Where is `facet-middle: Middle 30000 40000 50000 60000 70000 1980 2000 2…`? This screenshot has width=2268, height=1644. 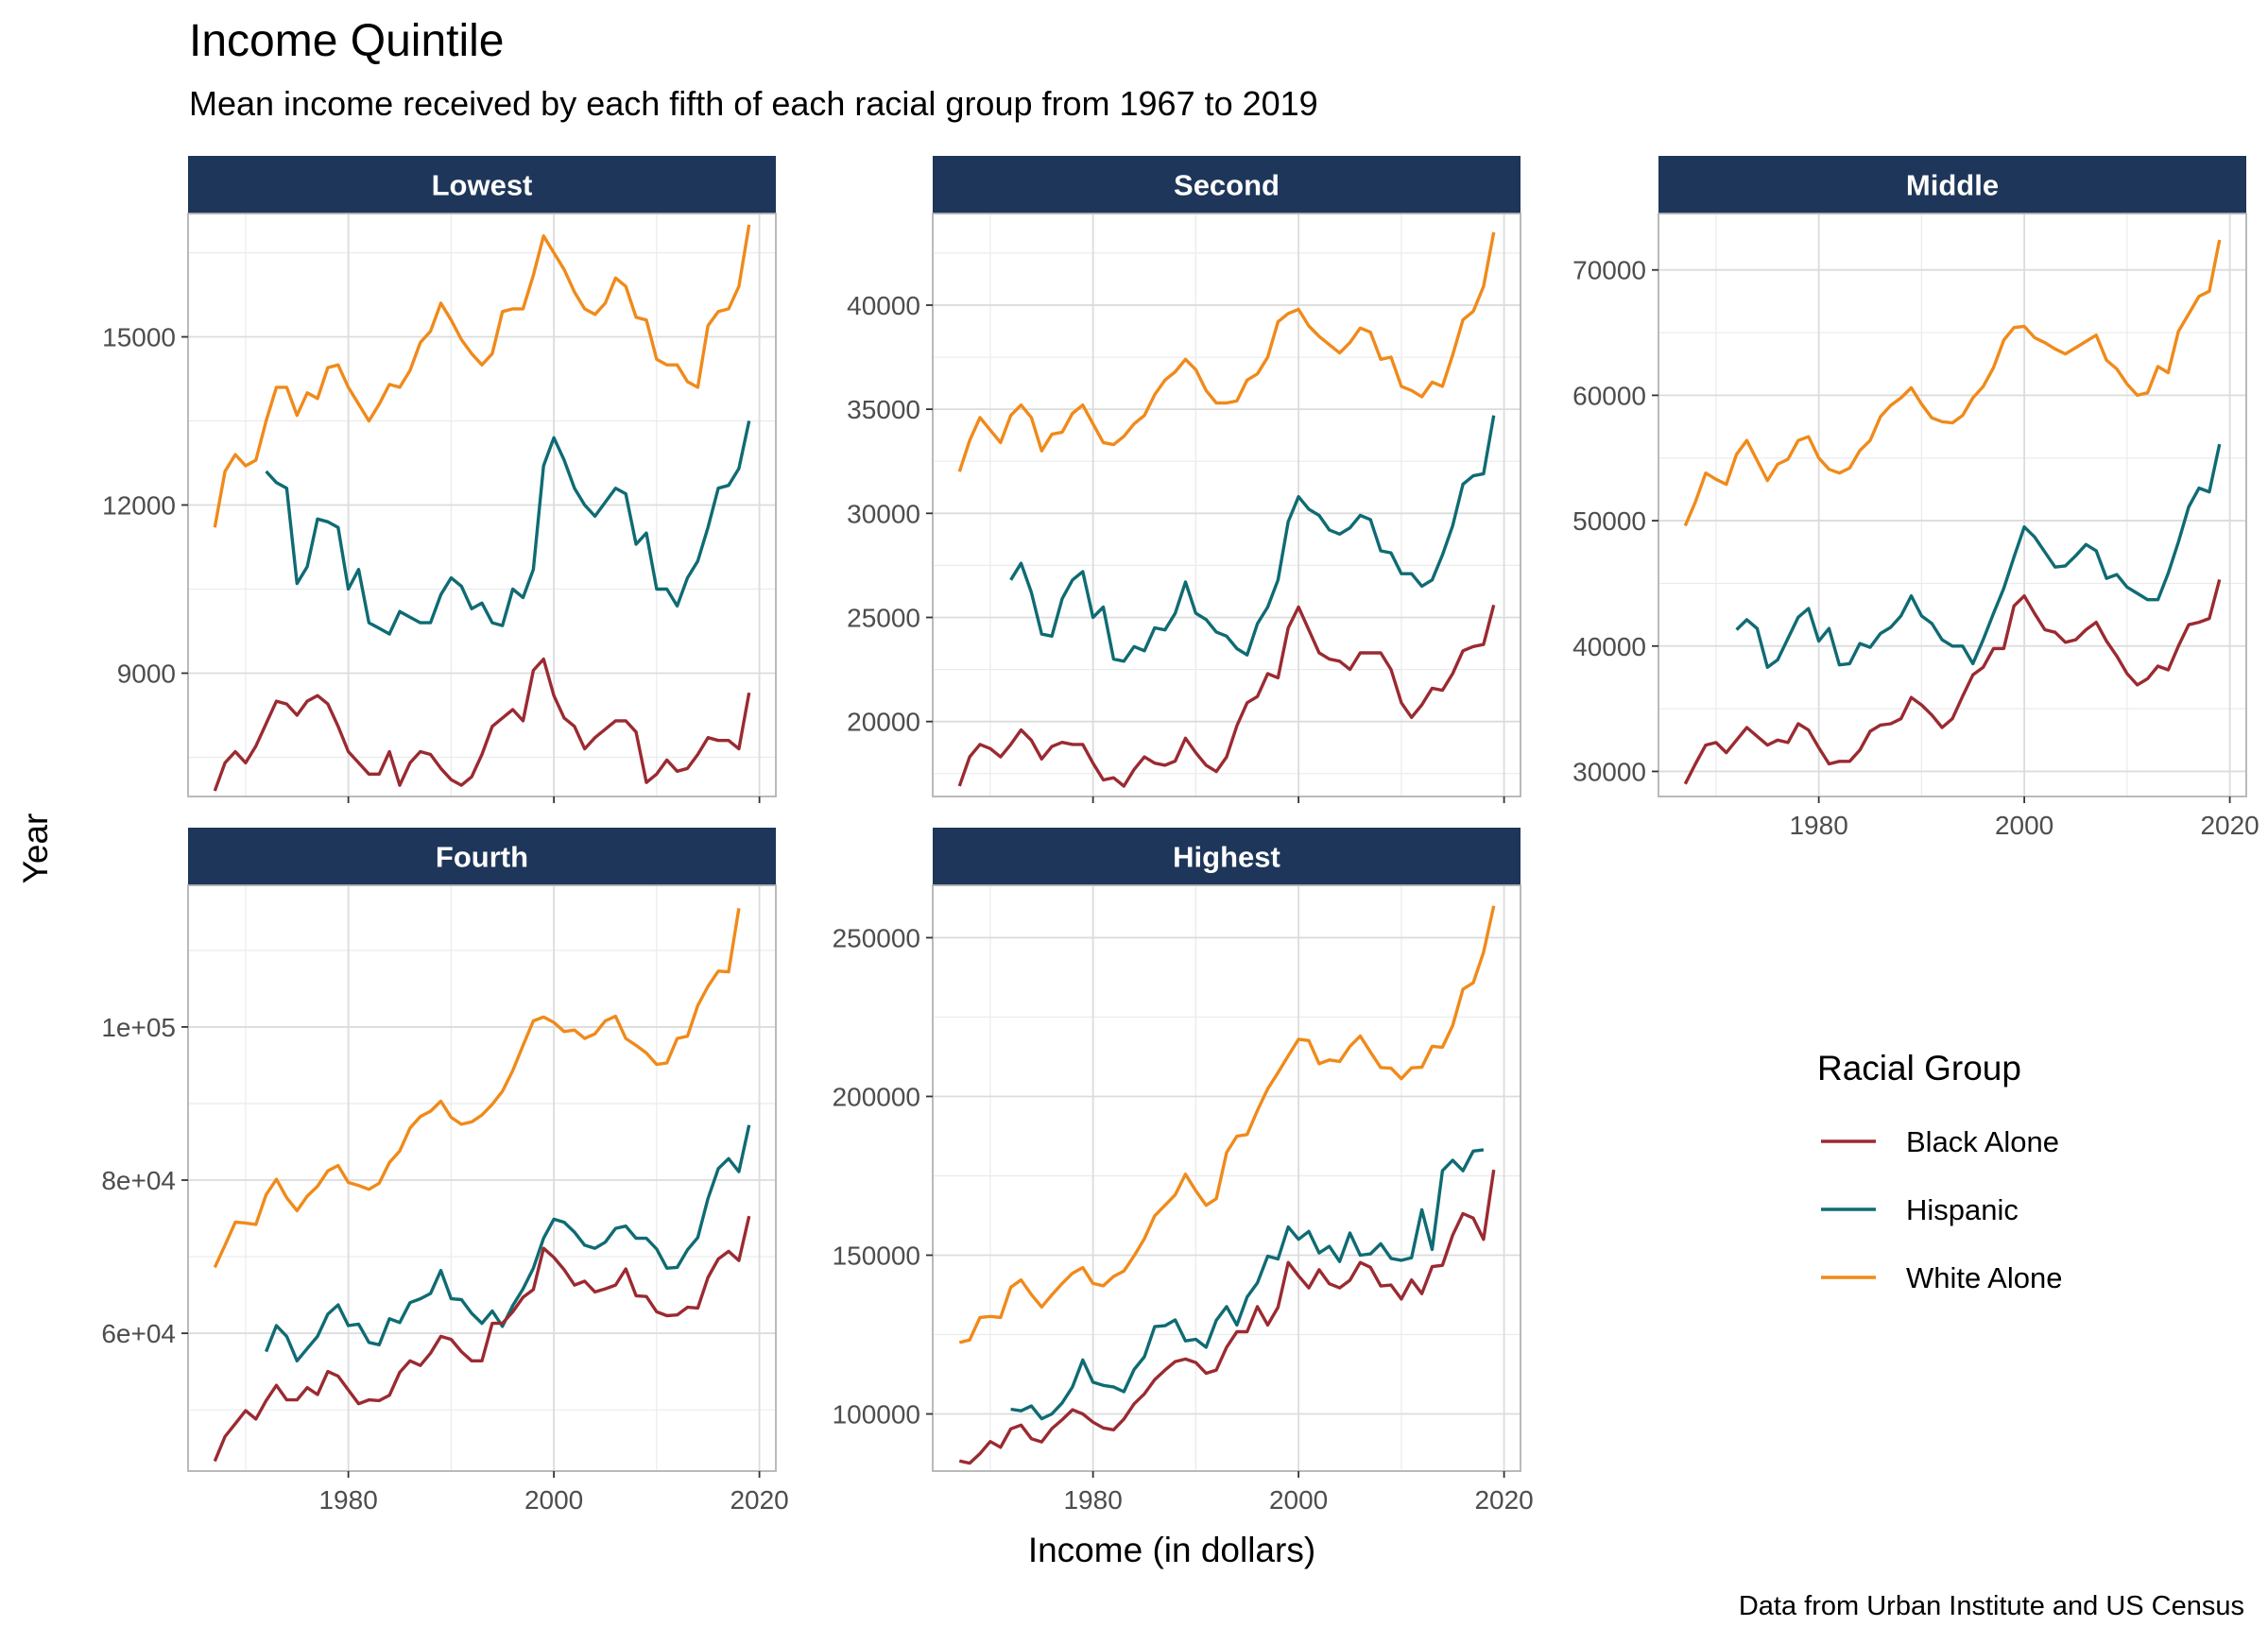
facet-middle: Middle 30000 40000 50000 60000 70000 1980 2000 2… is located at coordinates (1915, 498).